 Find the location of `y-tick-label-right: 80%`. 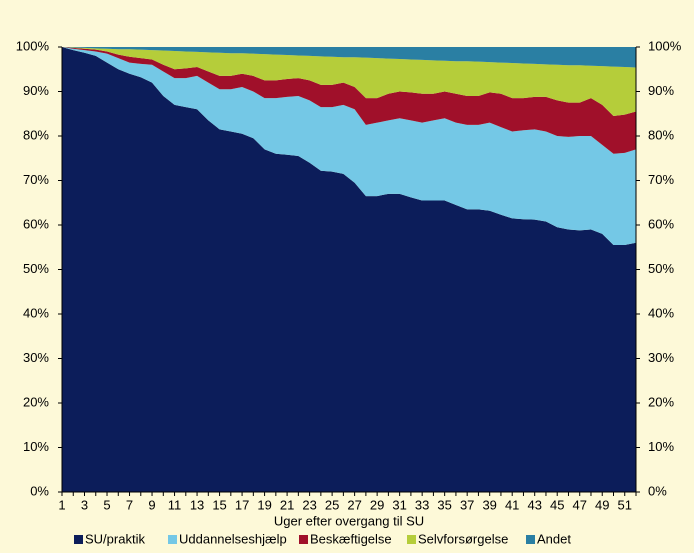

y-tick-label-right: 80% is located at coordinates (661, 134).